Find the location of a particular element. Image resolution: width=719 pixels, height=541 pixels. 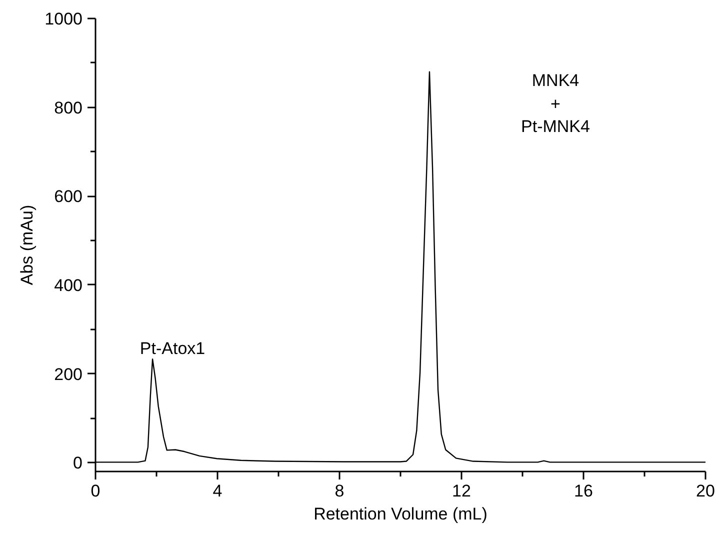

x-tick-label: 8 is located at coordinates (339, 491).